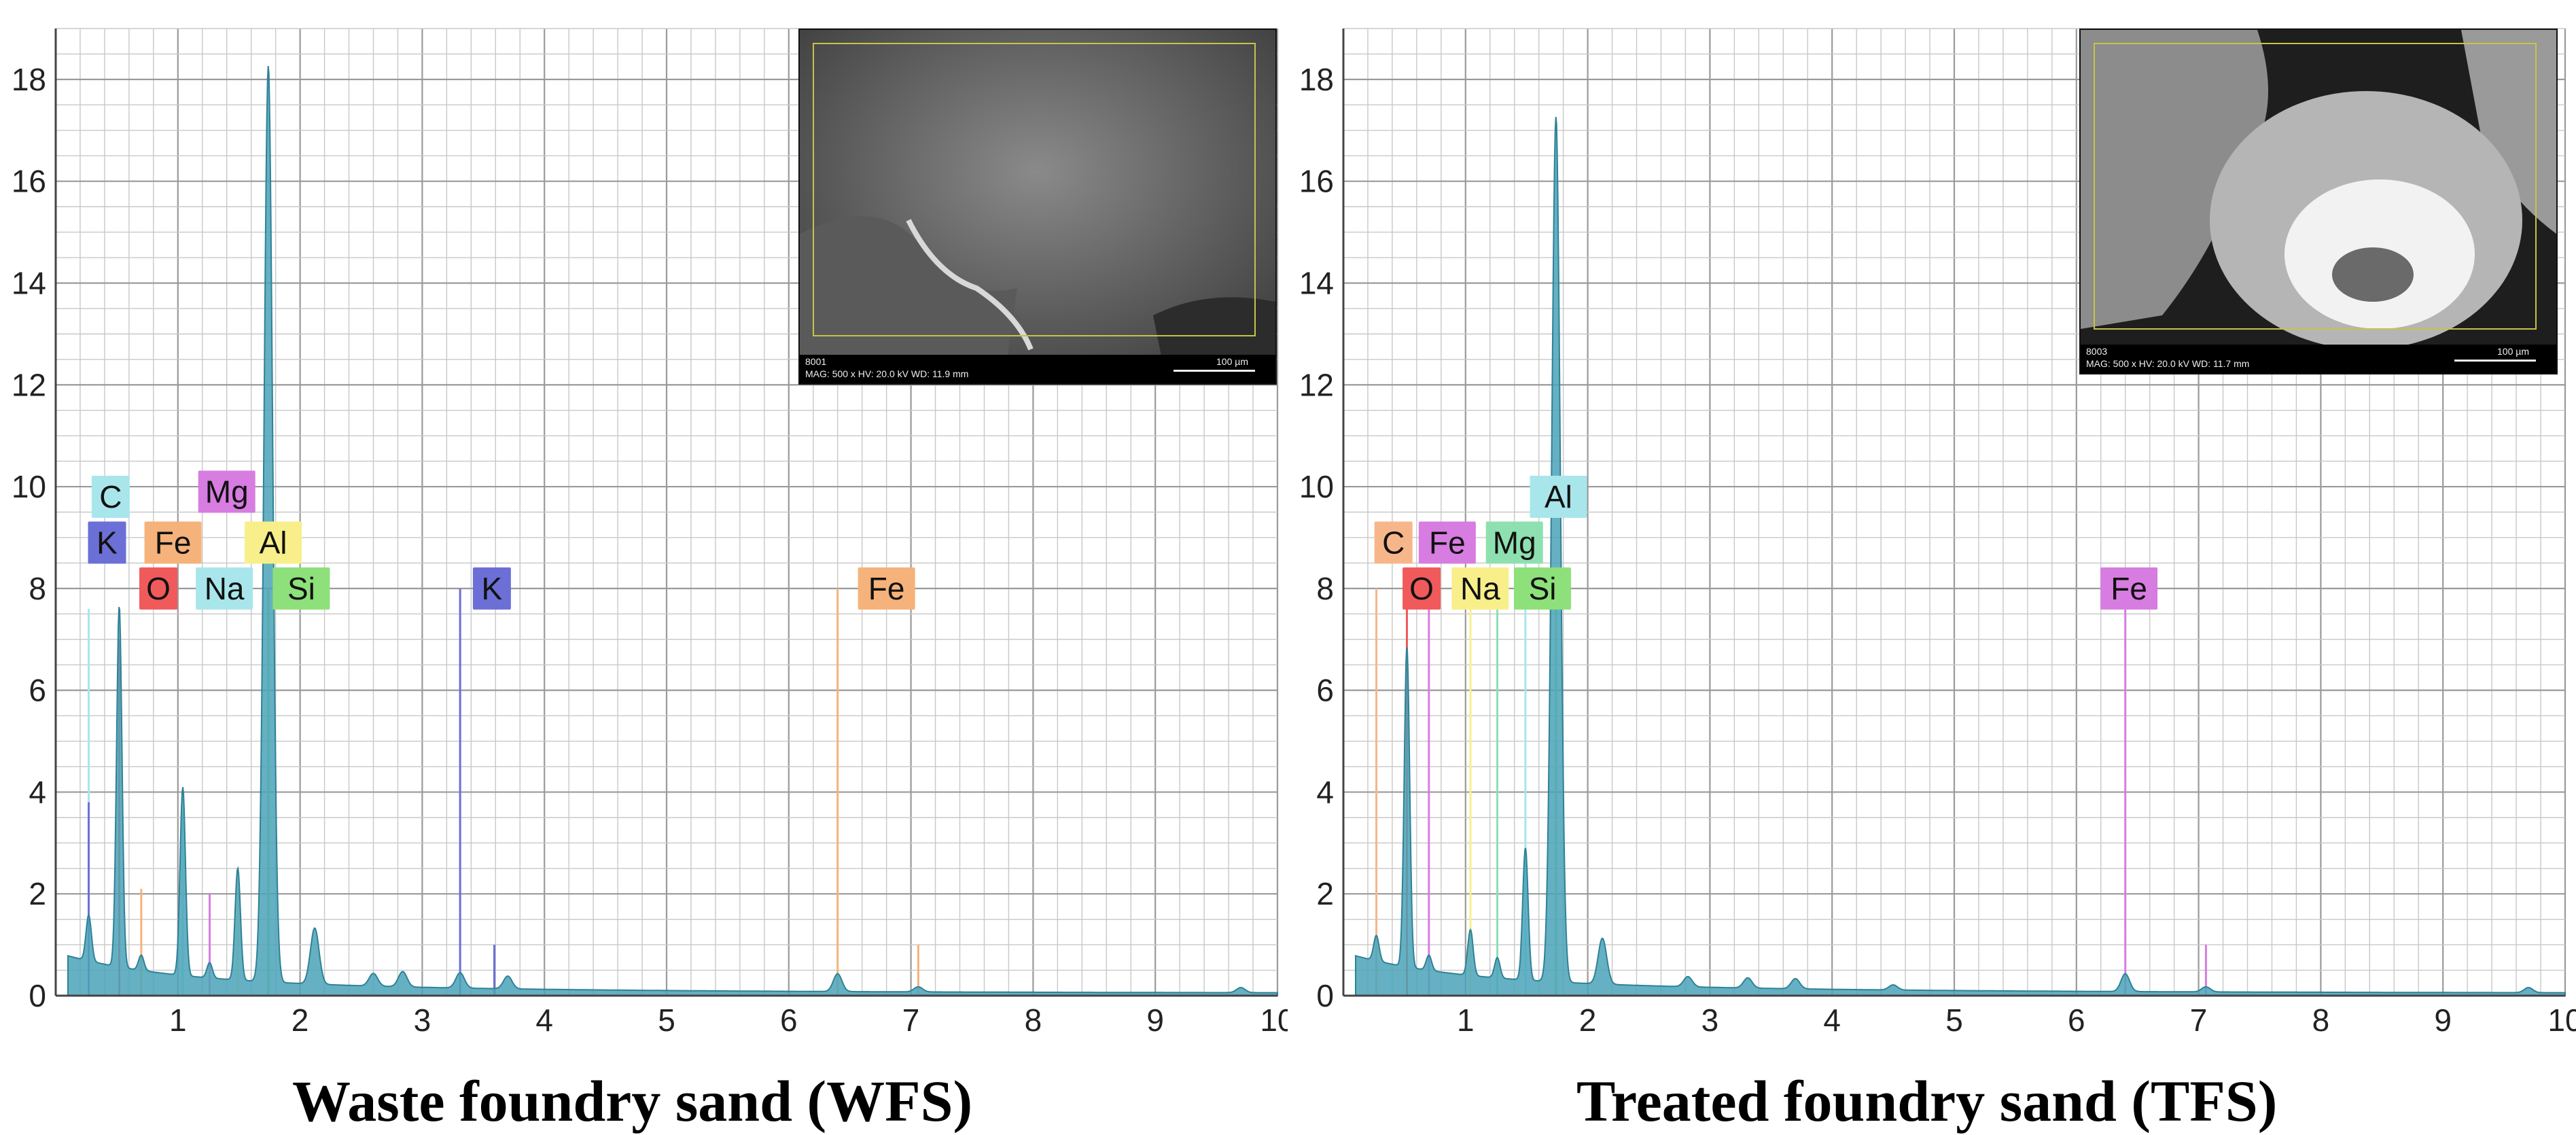 Image resolution: width=2576 pixels, height=1135 pixels. Describe the element at coordinates (1466, 1020) in the screenshot. I see `x-tick-label: 1` at that location.